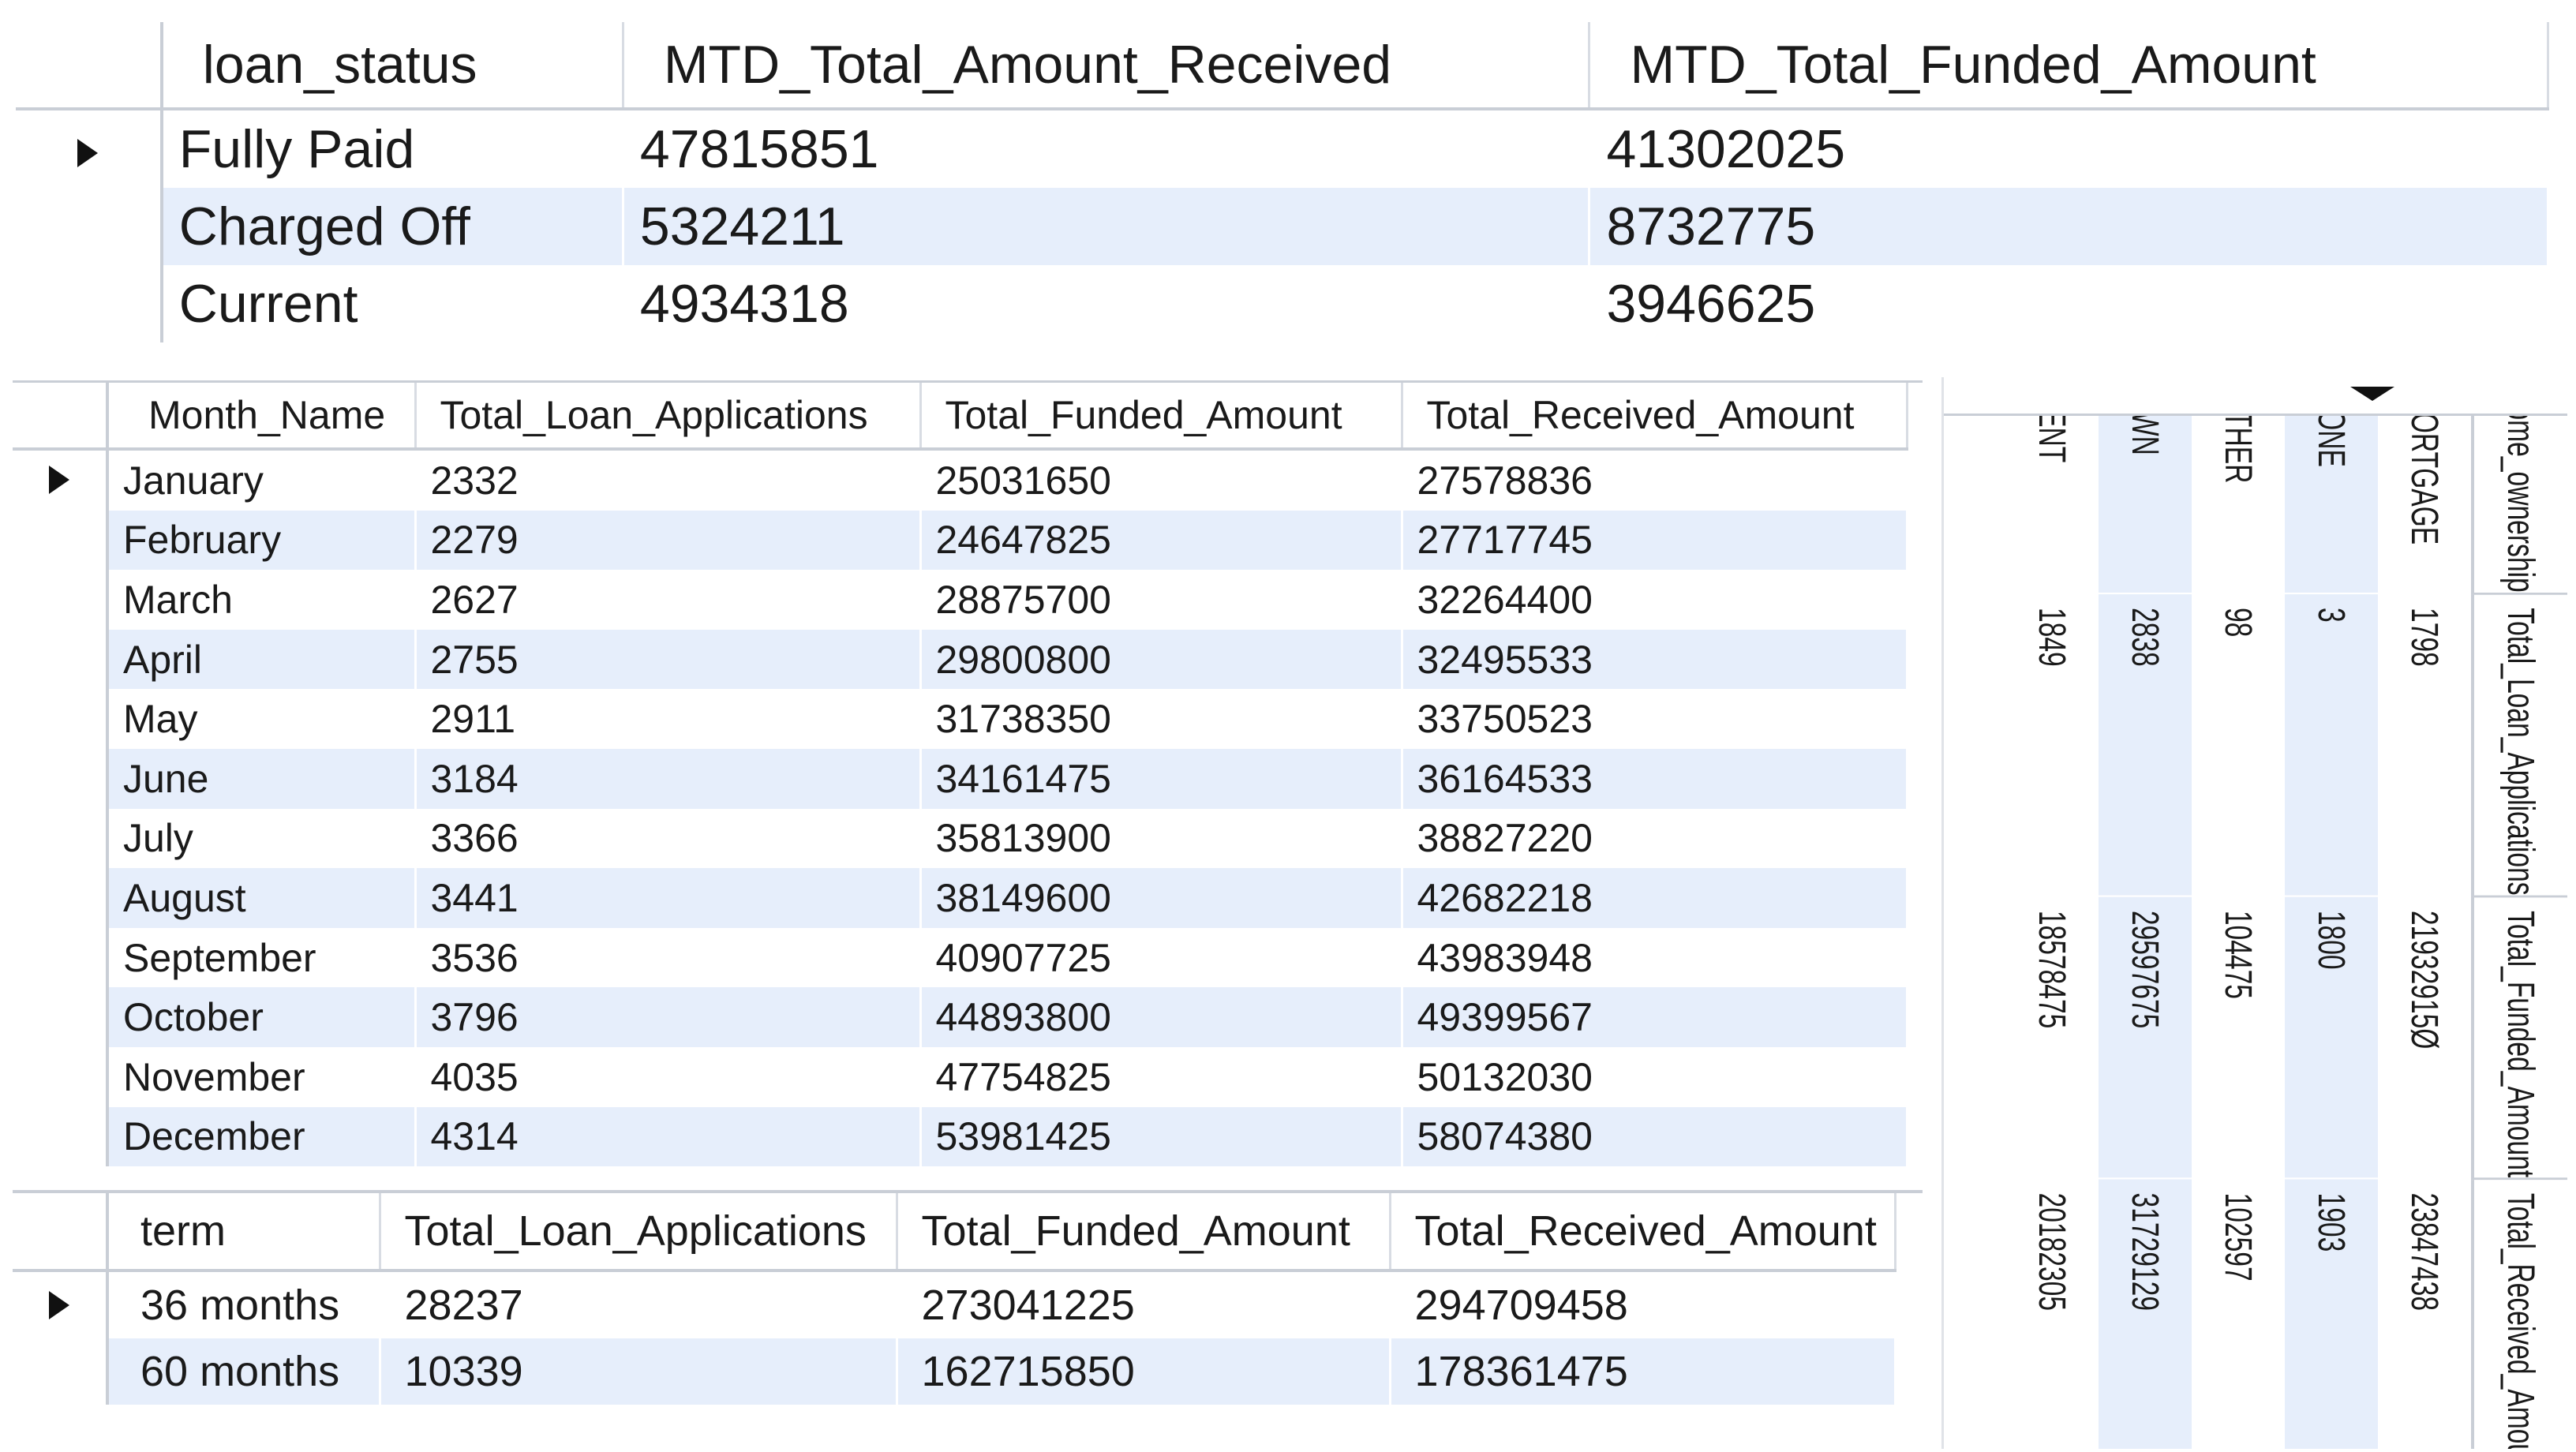  What do you see at coordinates (2425, 744) in the screenshot?
I see `table-cell: 1798` at bounding box center [2425, 744].